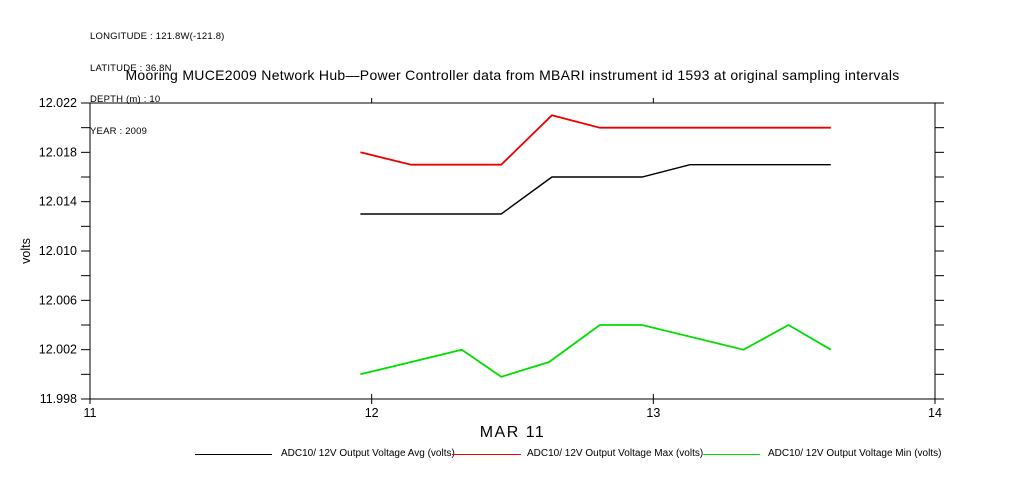 This screenshot has height=504, width=1009. I want to click on svg-text: 12.018, so click(58, 152).